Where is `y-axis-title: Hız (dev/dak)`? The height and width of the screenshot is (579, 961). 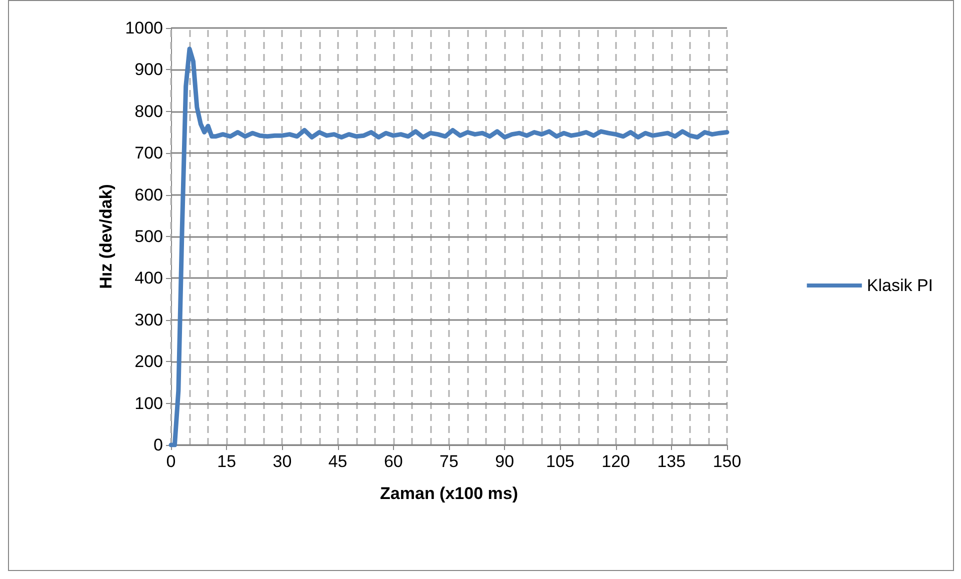
y-axis-title: Hız (dev/dak) is located at coordinates (106, 236).